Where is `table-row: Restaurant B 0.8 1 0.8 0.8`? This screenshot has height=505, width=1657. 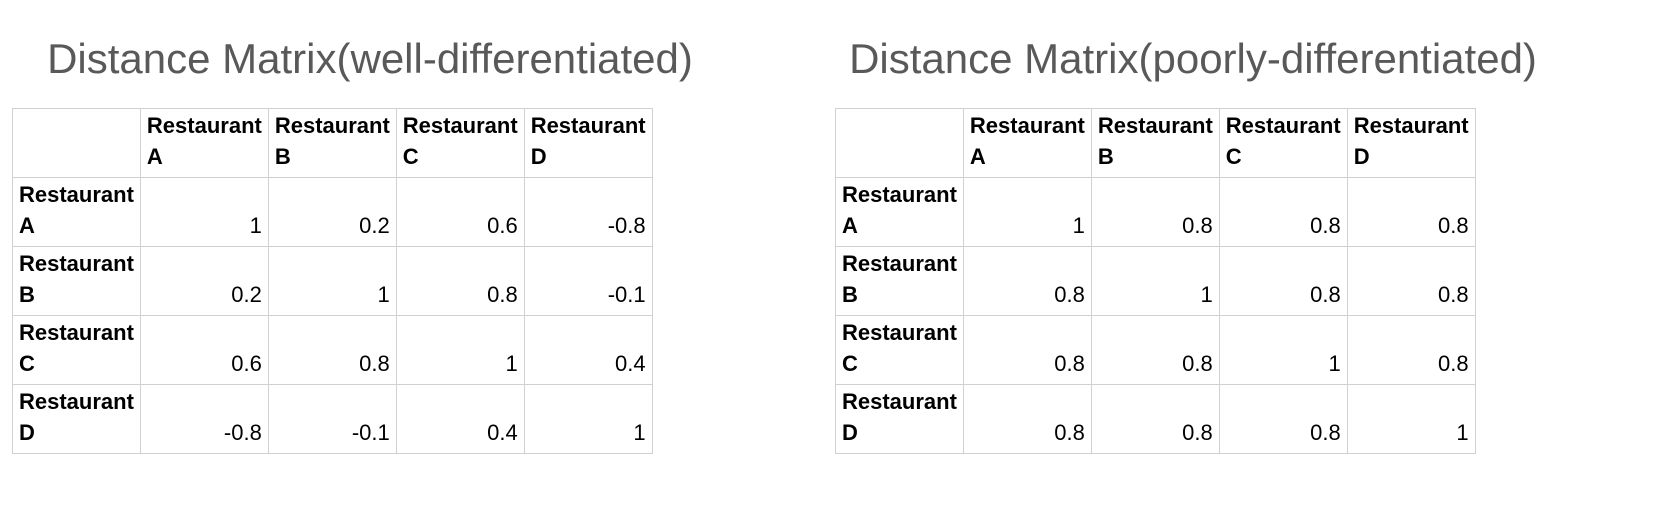
table-row: Restaurant B 0.8 1 0.8 0.8 is located at coordinates (1155, 281).